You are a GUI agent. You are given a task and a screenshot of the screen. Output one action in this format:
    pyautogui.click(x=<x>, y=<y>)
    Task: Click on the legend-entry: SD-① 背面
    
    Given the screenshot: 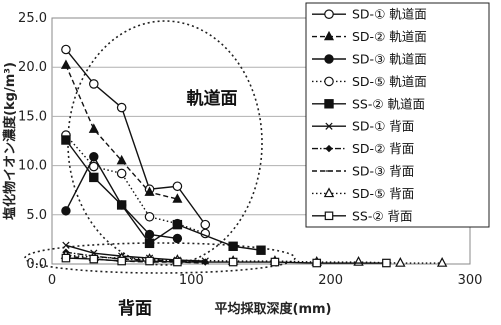 What is the action you would take?
    pyautogui.click(x=363, y=126)
    